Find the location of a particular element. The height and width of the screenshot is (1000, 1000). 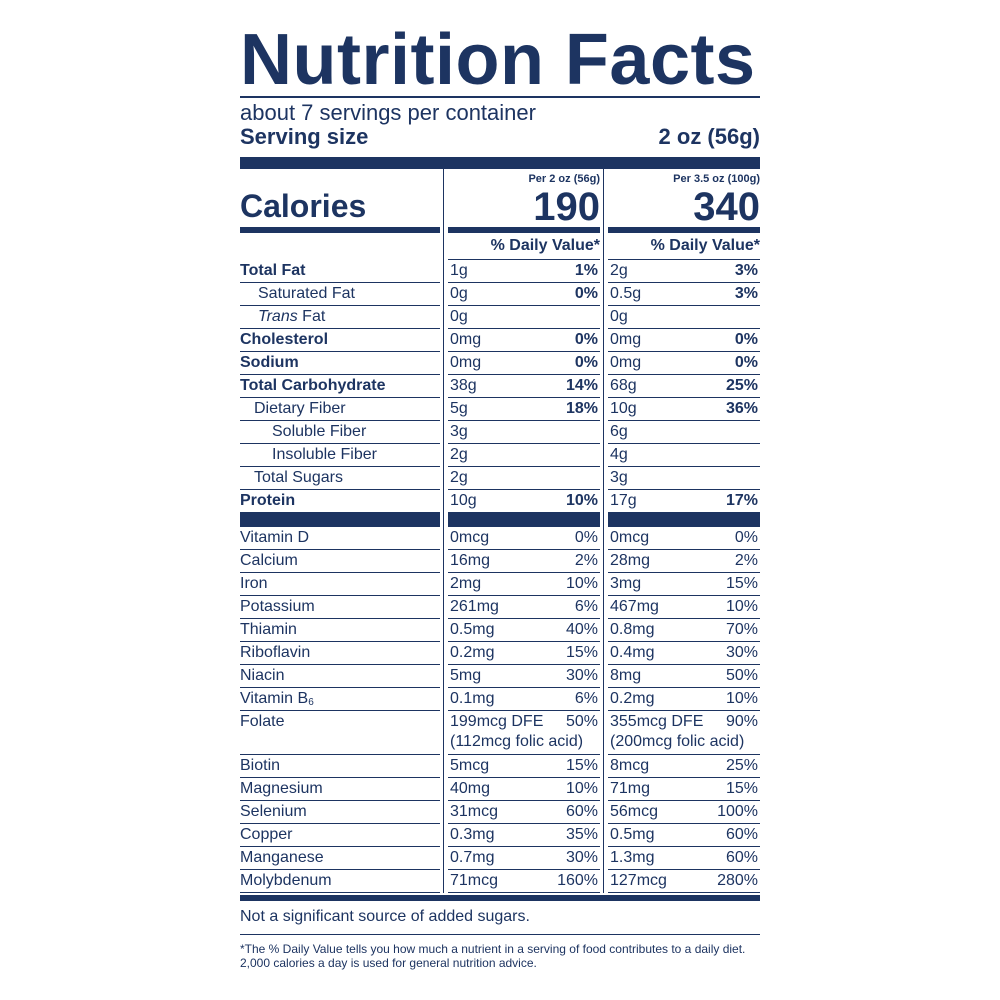

nutrient-value-cell: 0.5g 3% is located at coordinates (684, 294).